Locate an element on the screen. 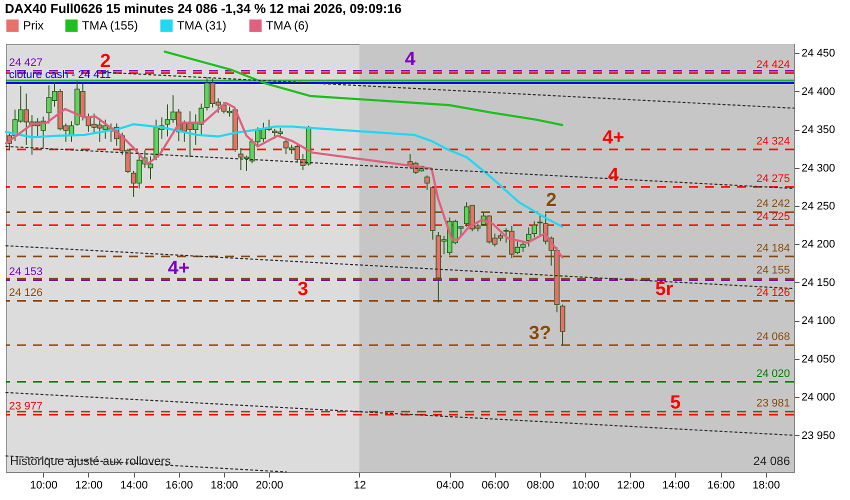 Image resolution: width=850 pixels, height=500 pixels. legend-label: TMA (6) is located at coordinates (287, 25).